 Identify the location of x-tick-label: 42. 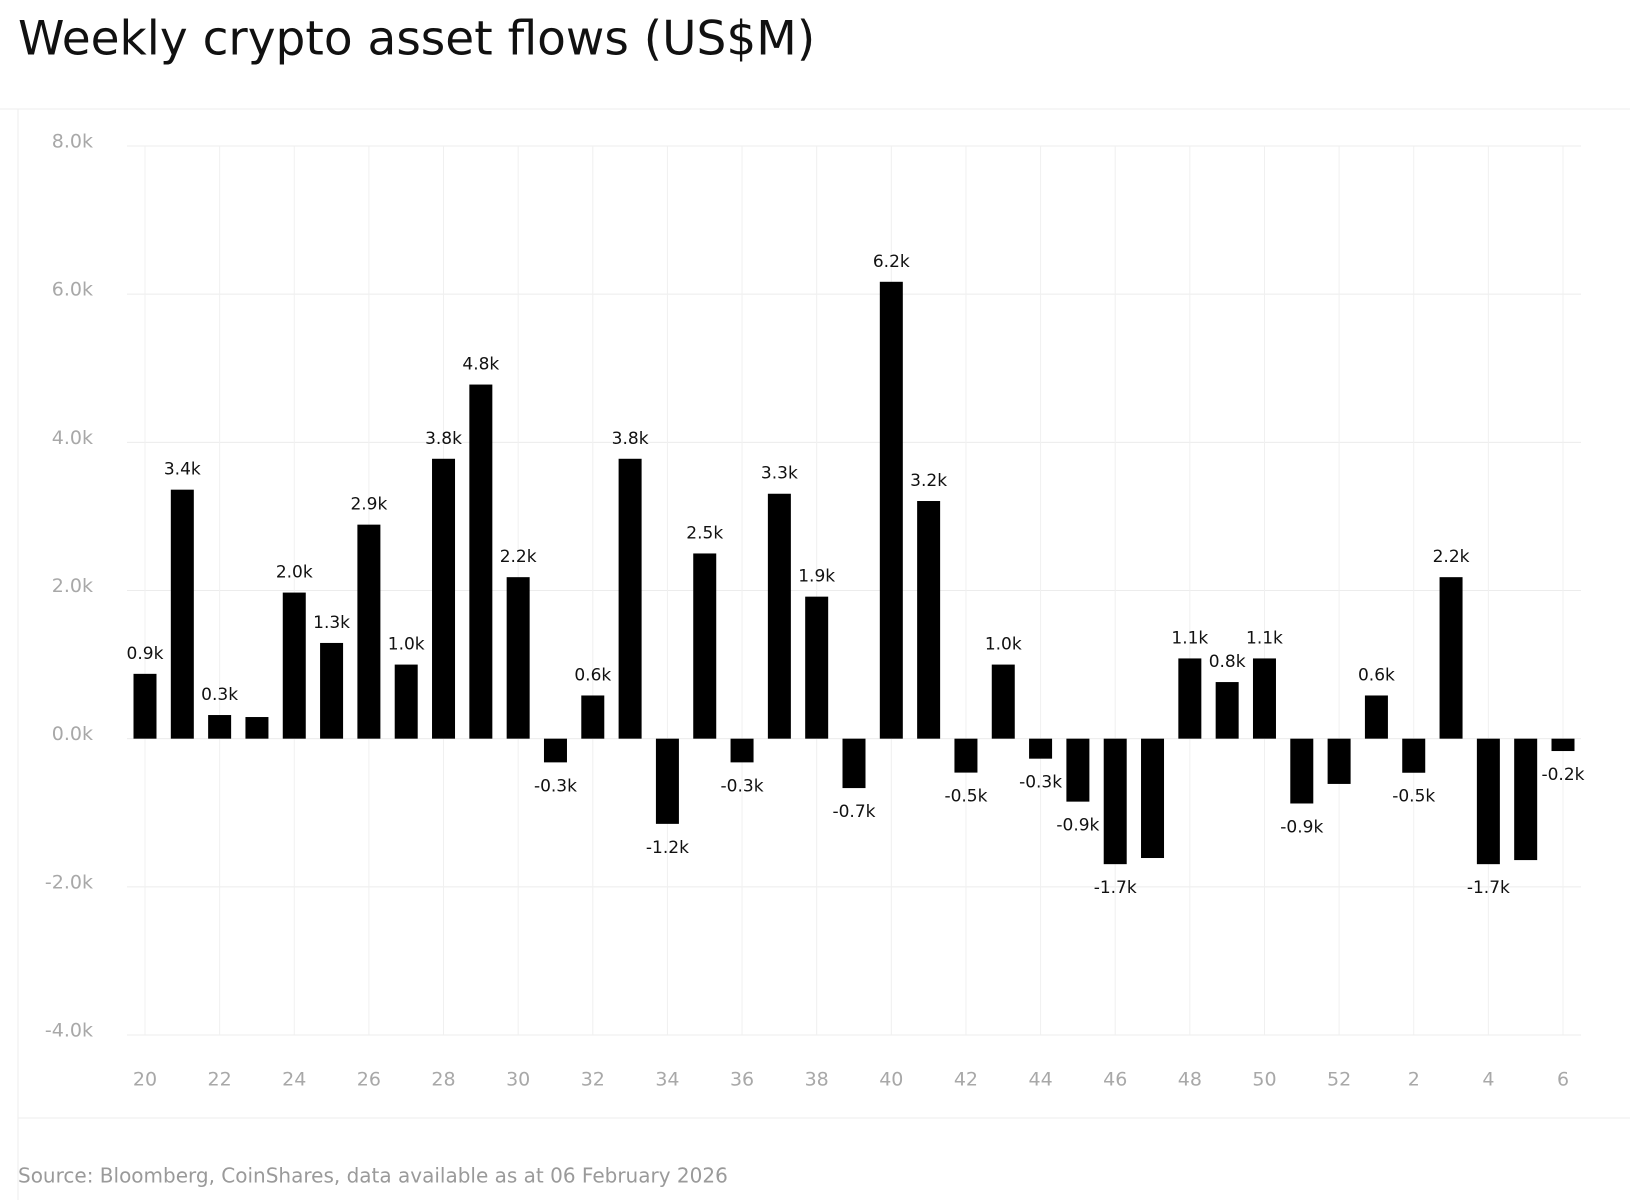
(966, 1080).